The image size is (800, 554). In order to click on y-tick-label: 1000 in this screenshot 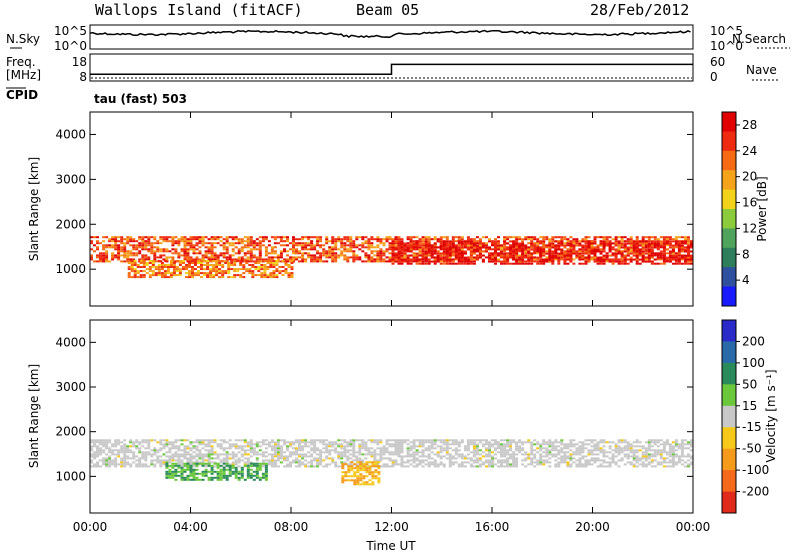, I will do `click(70, 269)`.